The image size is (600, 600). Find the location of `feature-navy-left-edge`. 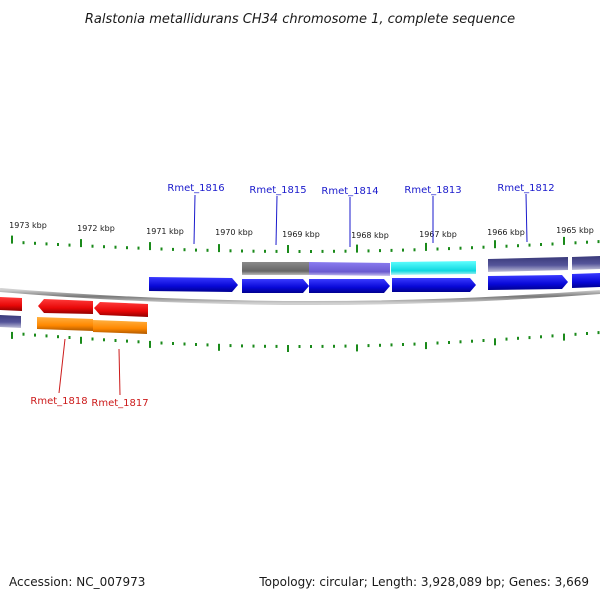

feature-navy-left-edge is located at coordinates (10, 321).